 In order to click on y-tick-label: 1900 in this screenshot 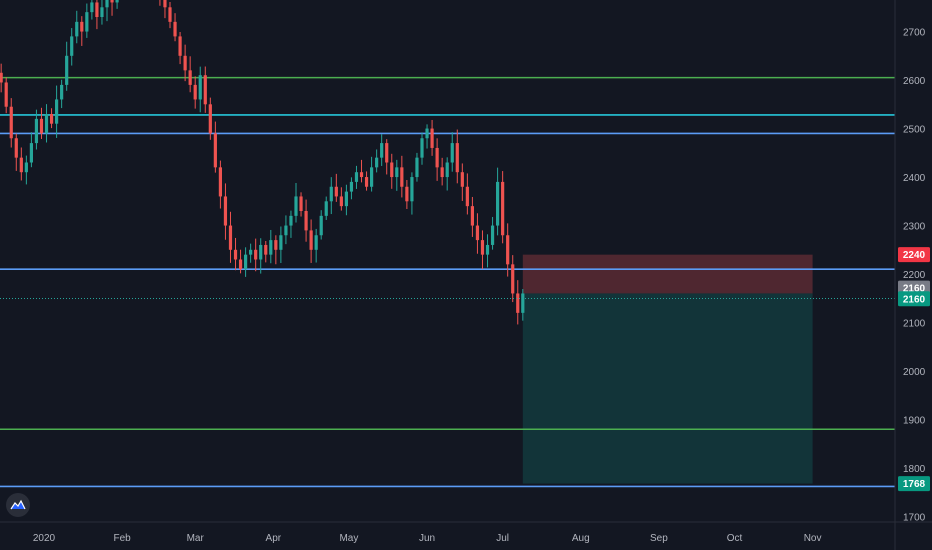, I will do `click(914, 421)`.